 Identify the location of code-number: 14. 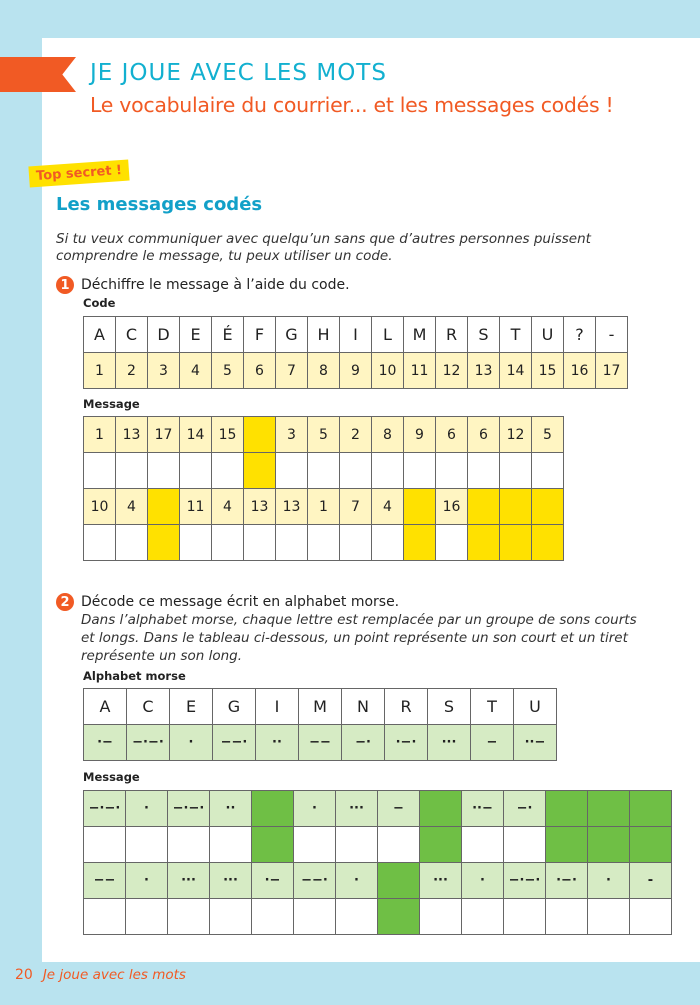
(515, 370).